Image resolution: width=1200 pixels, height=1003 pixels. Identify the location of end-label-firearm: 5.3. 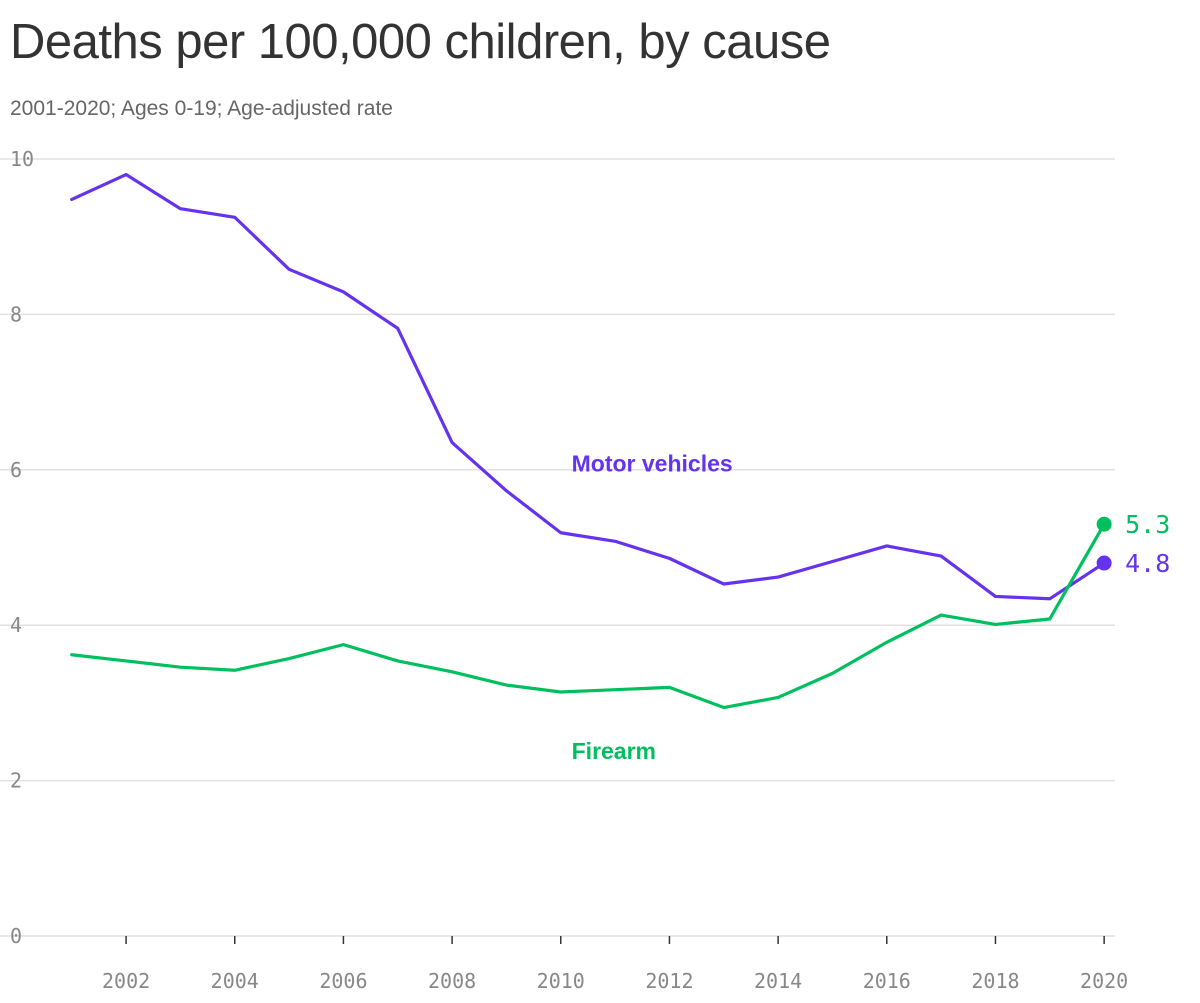
(1147, 524).